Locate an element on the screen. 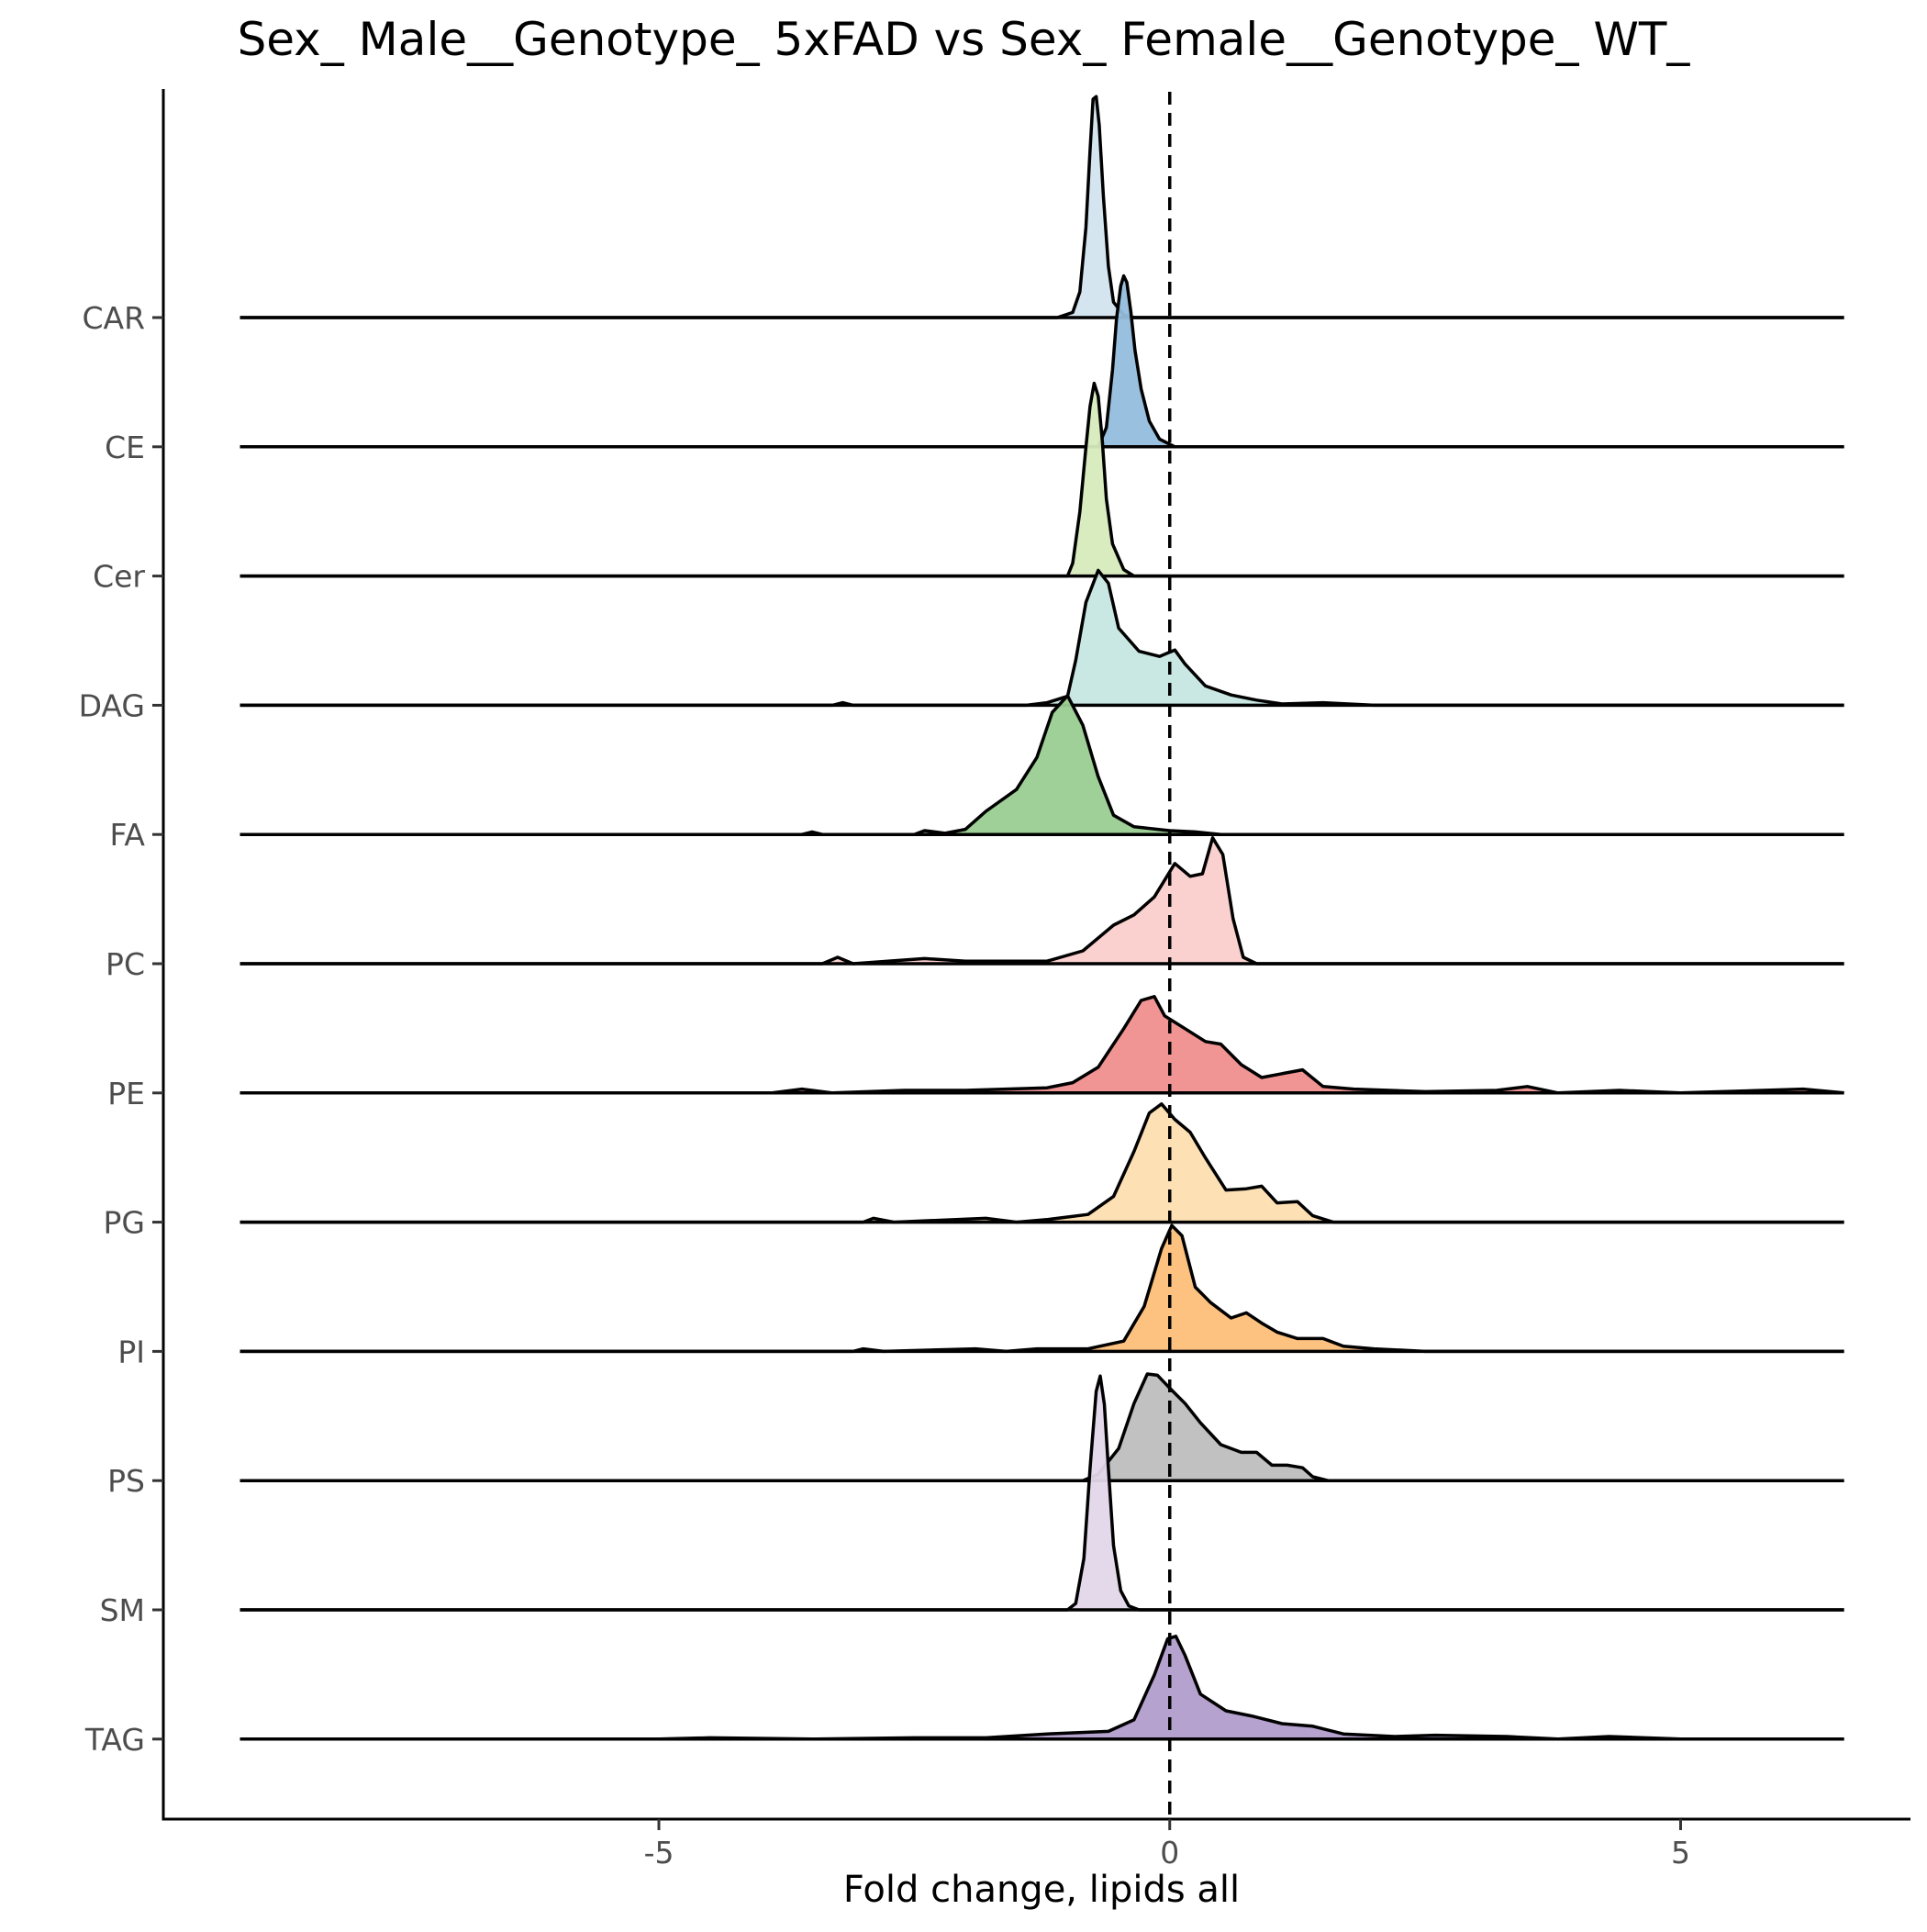  x-tick-label-0: -5 is located at coordinates (659, 1853).